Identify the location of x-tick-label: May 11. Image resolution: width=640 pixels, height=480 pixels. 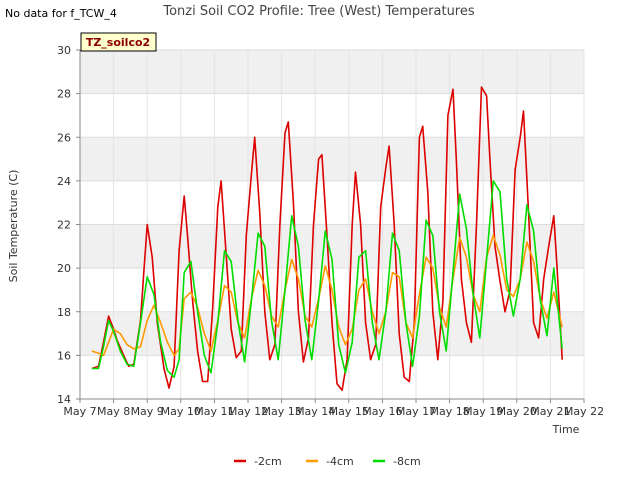
(214, 411).